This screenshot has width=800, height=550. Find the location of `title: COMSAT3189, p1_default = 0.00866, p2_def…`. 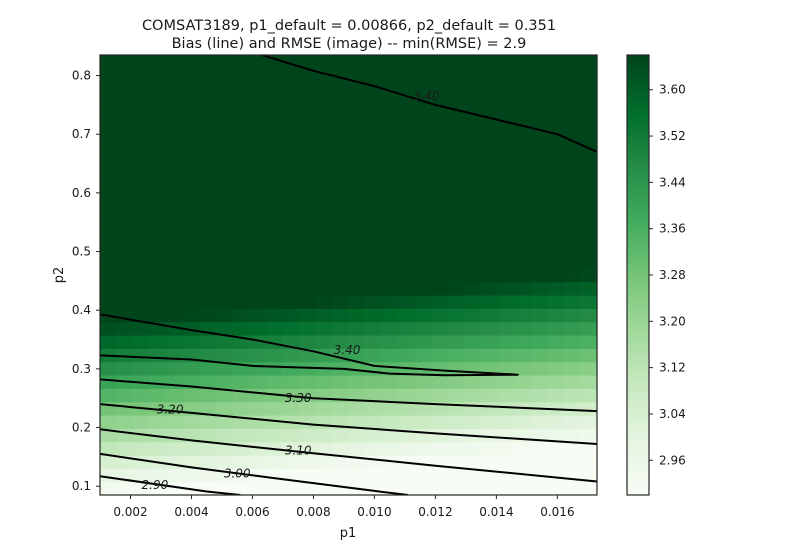

title: COMSAT3189, p1_default = 0.00866, p2_def… is located at coordinates (349, 35).